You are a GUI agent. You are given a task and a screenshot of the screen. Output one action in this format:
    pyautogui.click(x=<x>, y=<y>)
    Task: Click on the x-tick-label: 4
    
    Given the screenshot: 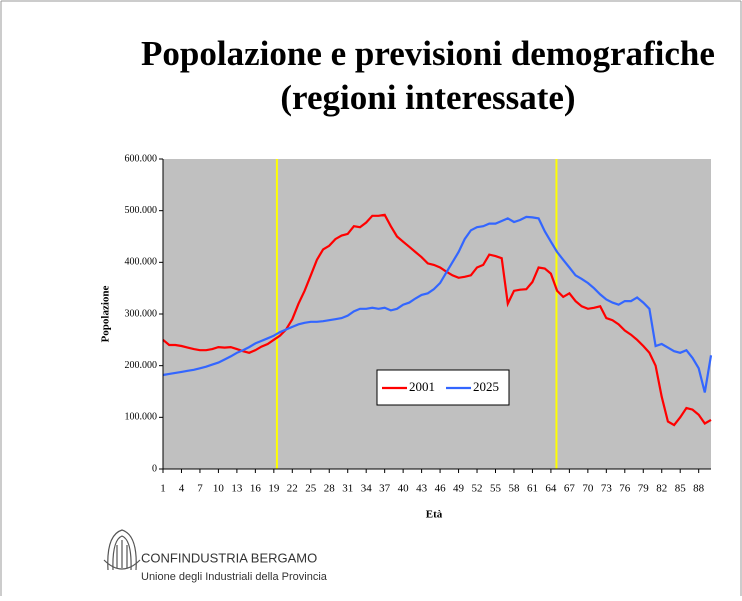 What is the action you would take?
    pyautogui.click(x=182, y=489)
    